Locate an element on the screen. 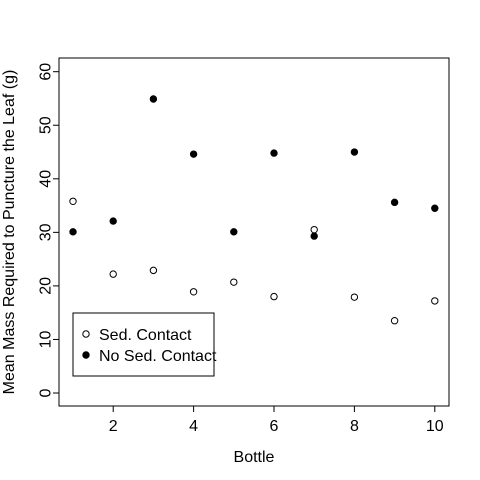 The image size is (480, 480). y-tick-label: 40 is located at coordinates (46, 179).